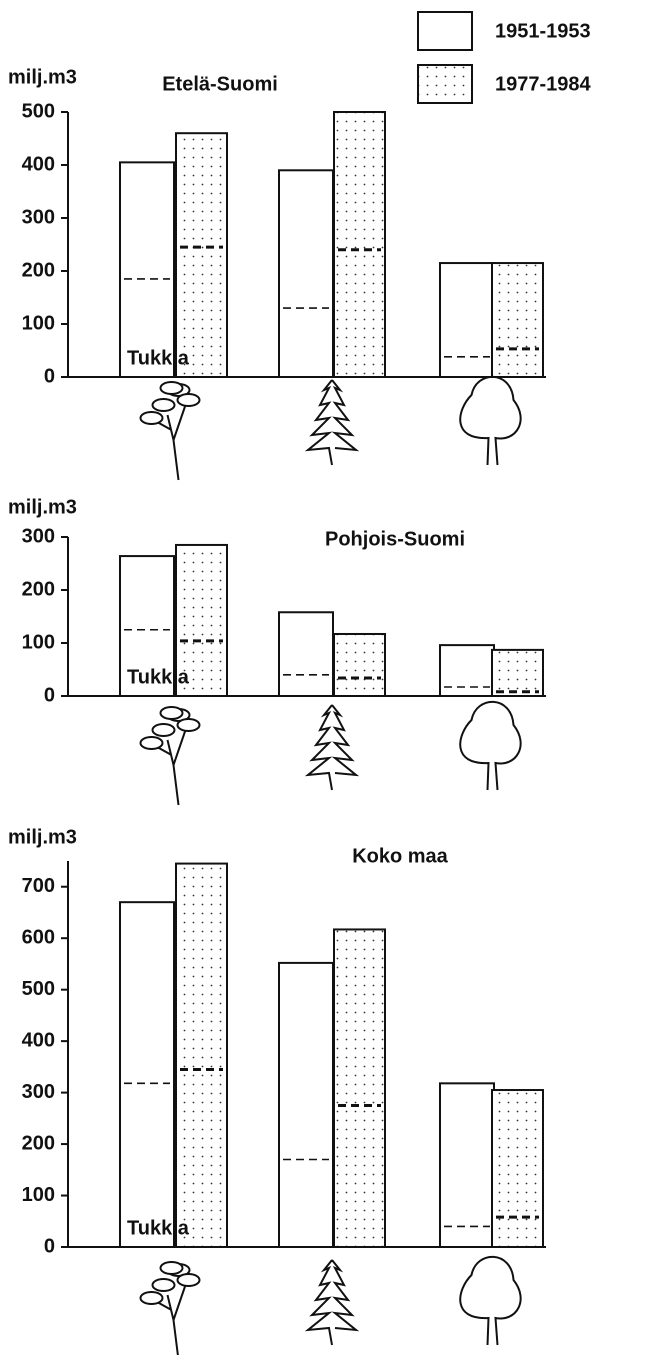  Describe the element at coordinates (220, 84) in the screenshot. I see `chart-title: Etelä-Suomi` at that location.